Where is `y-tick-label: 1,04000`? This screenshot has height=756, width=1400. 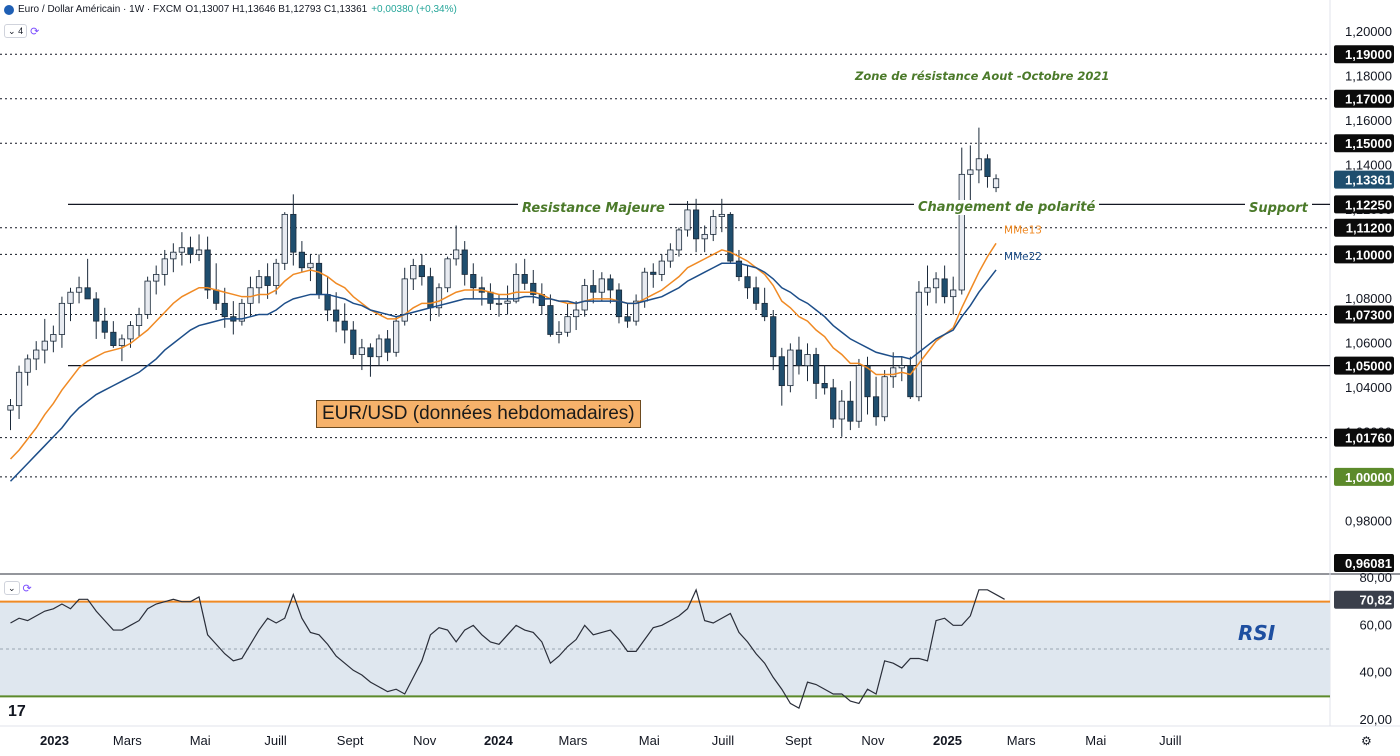
y-tick-label: 1,04000 is located at coordinates (1368, 387).